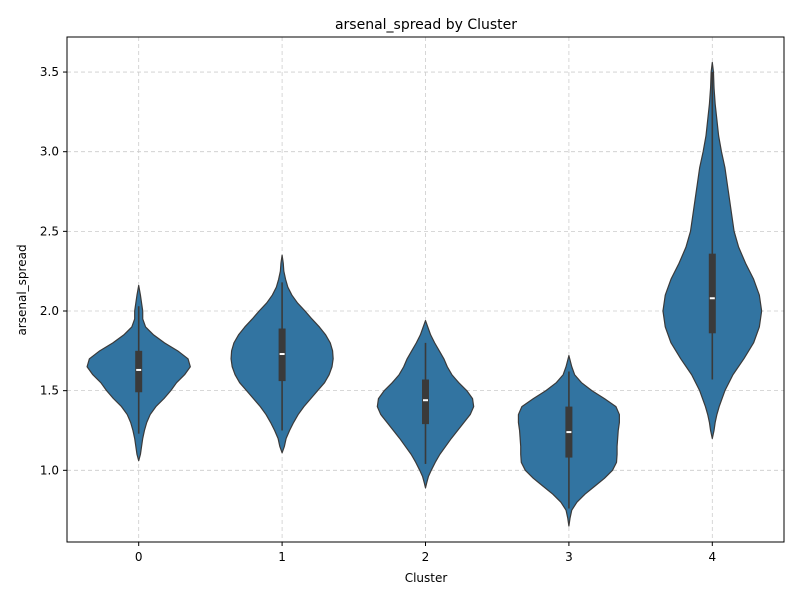  Describe the element at coordinates (49, 470) in the screenshot. I see `y-tick-label: 1.0` at that location.